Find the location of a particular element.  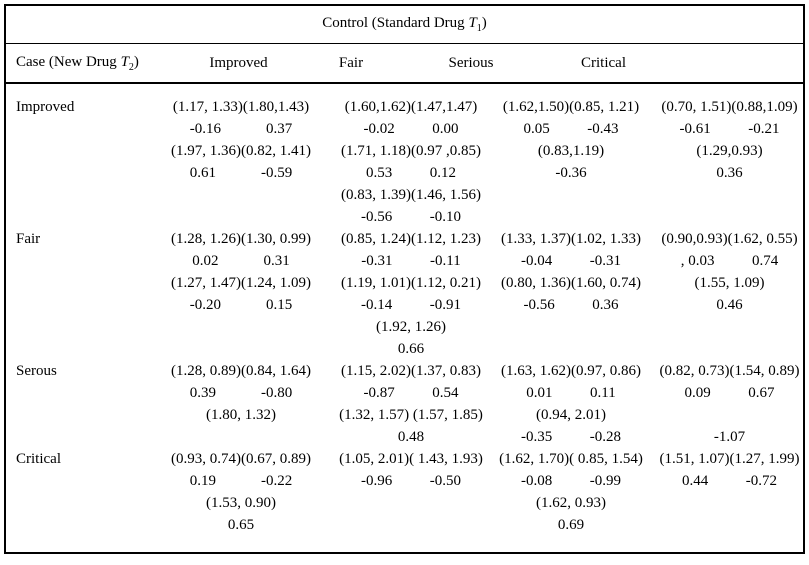

data-cell-critical-fair: (1.05, 2.01)( 1.43, 1.93) -0.96 -0.50 is located at coordinates (411, 470).